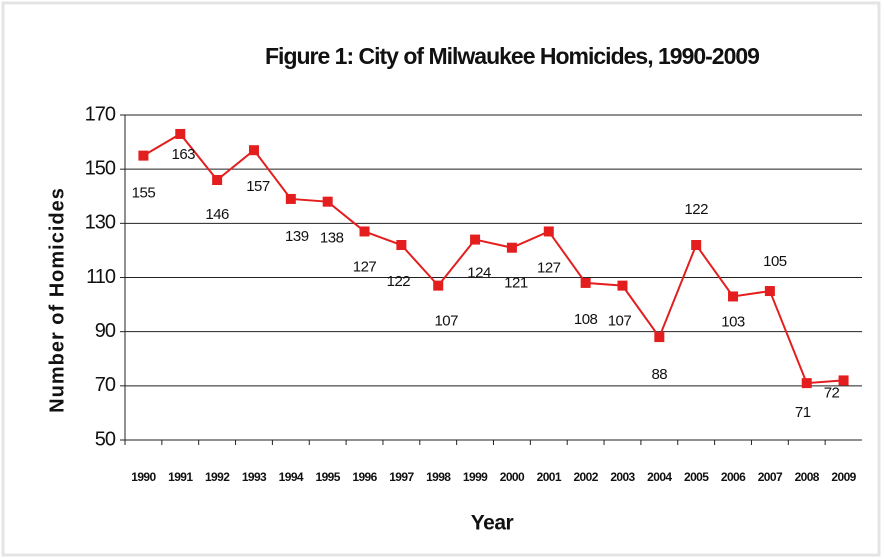 This screenshot has height=559, width=884. What do you see at coordinates (803, 412) in the screenshot?
I see `data-label: 71` at bounding box center [803, 412].